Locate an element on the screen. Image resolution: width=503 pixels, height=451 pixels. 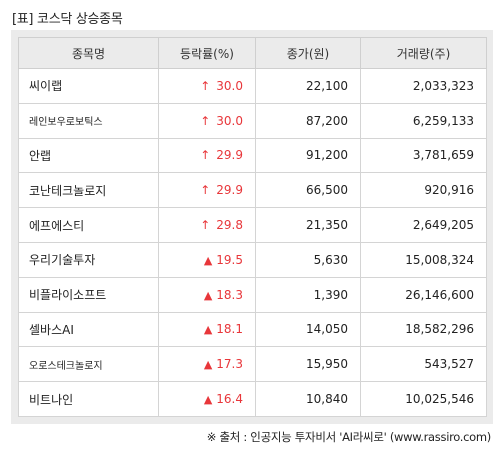
trade-volume: 2,649,205 is located at coordinates (423, 225).